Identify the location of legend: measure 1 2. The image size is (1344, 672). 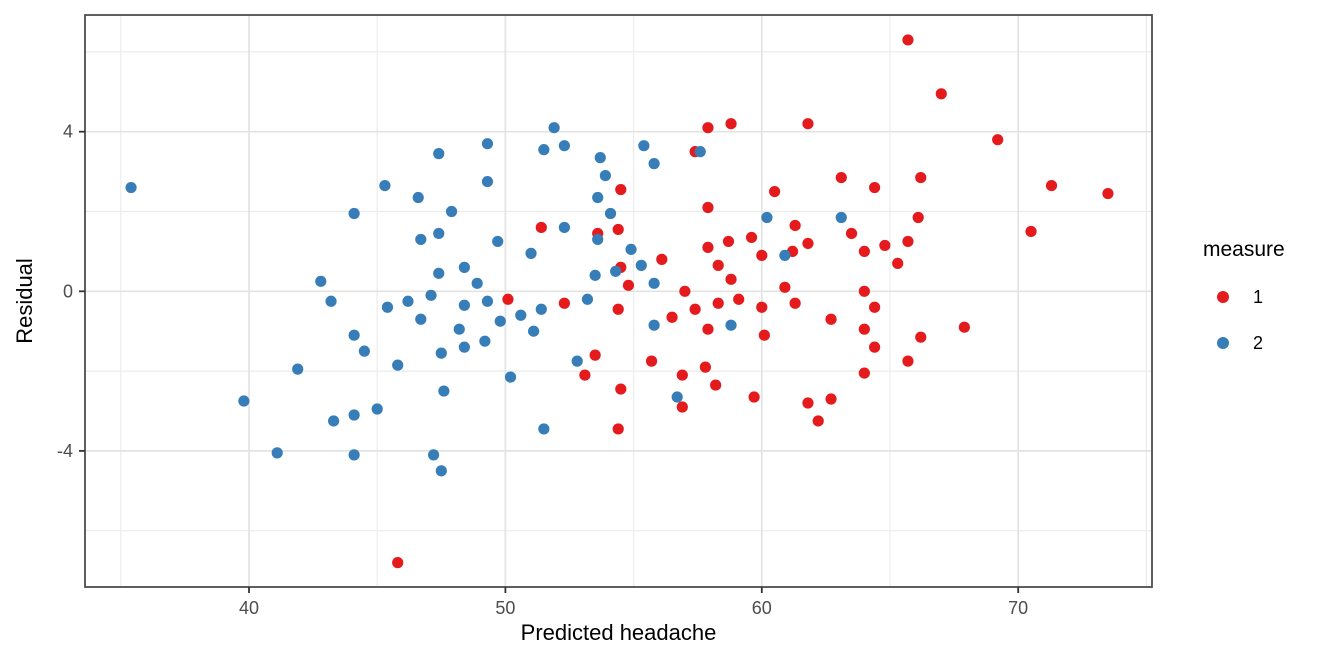
(1240, 296).